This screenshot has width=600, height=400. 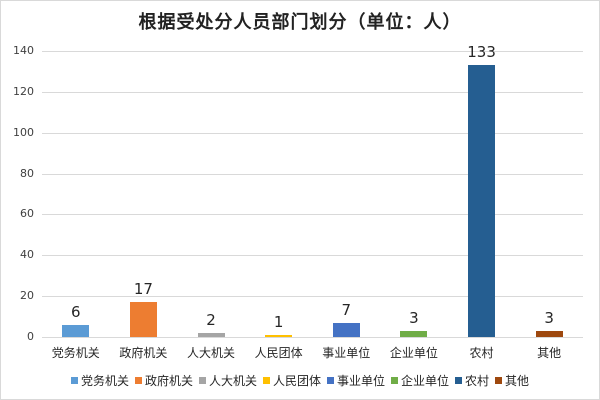 I want to click on legend-item: 农村, so click(x=472, y=380).